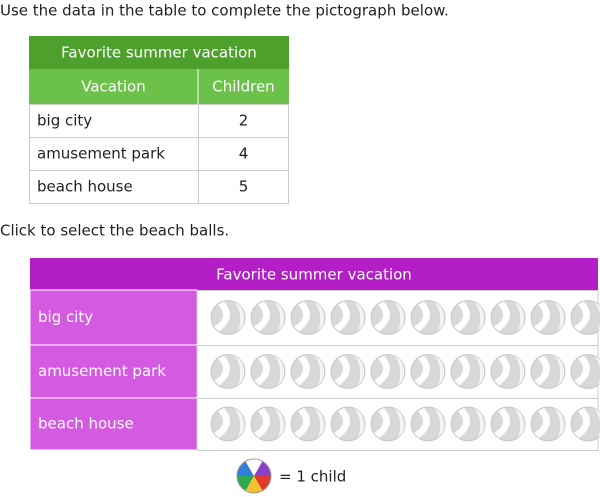  I want to click on table-title: Favorite summer vacation, so click(159, 53).